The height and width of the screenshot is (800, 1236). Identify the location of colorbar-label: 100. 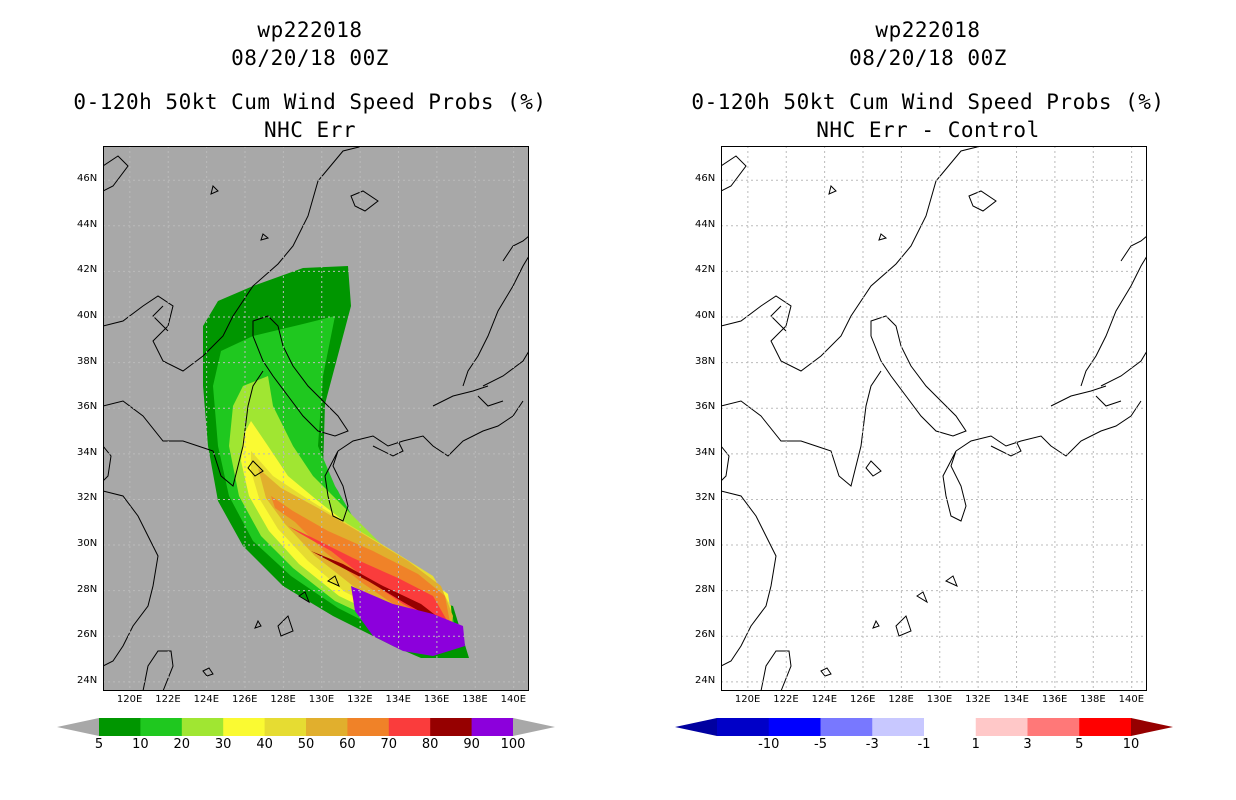
(513, 744).